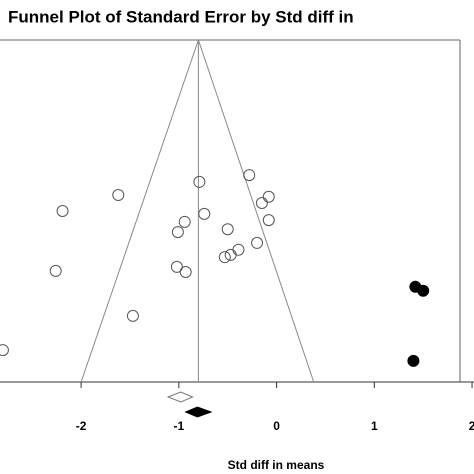 The image size is (474, 474). What do you see at coordinates (81, 426) in the screenshot?
I see `x-tick-label: -2` at bounding box center [81, 426].